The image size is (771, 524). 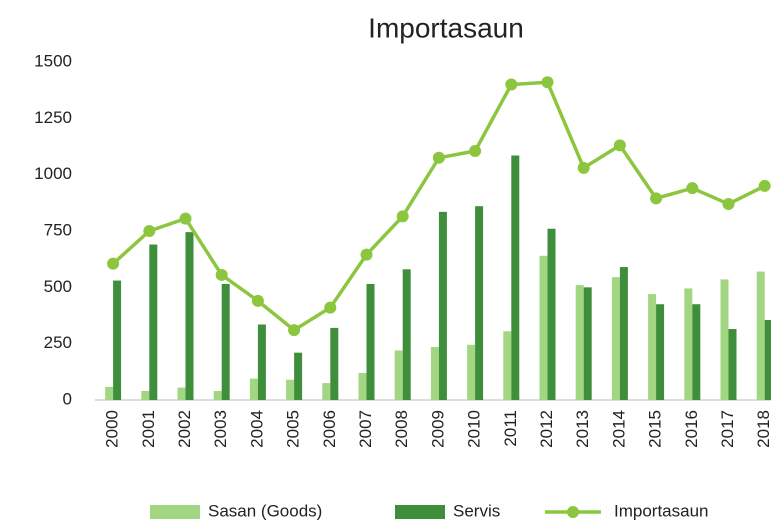 What do you see at coordinates (58, 342) in the screenshot?
I see `y-tick-label: 250` at bounding box center [58, 342].